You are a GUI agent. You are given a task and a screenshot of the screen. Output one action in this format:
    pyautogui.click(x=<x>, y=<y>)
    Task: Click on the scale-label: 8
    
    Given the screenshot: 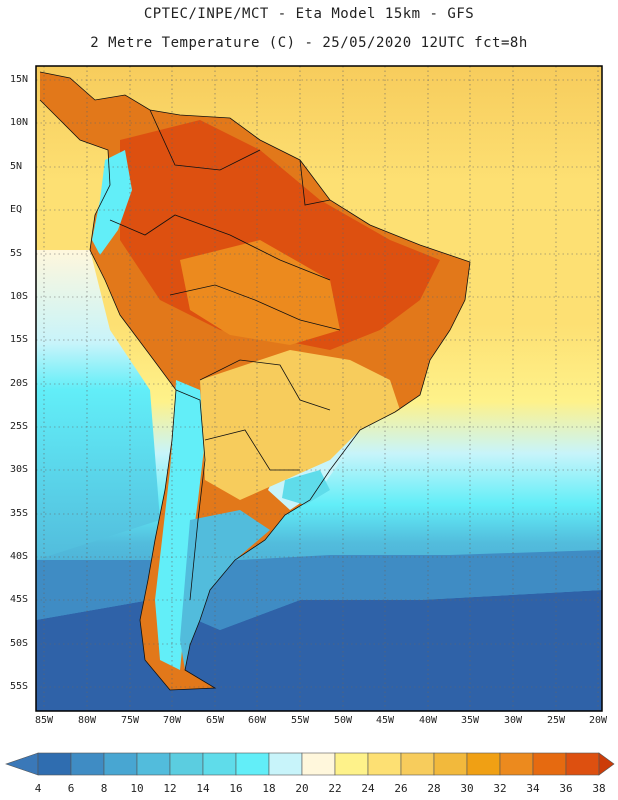 What is the action you would take?
    pyautogui.click(x=104, y=788)
    